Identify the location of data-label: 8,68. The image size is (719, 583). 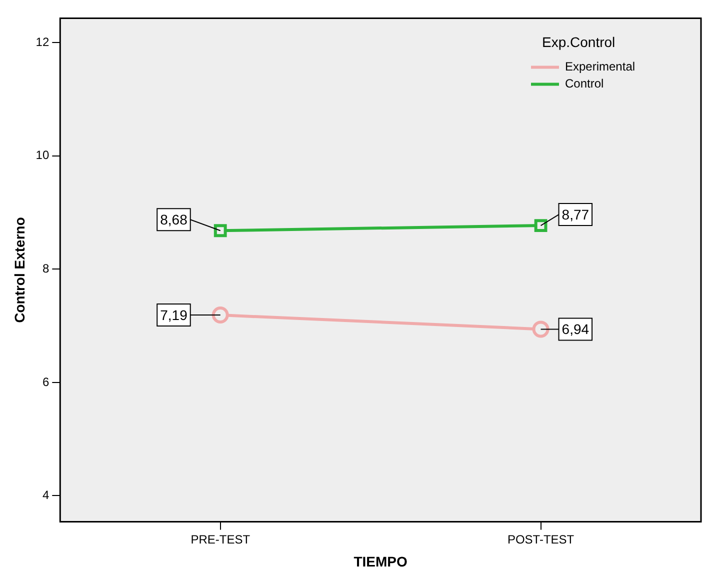
(174, 219).